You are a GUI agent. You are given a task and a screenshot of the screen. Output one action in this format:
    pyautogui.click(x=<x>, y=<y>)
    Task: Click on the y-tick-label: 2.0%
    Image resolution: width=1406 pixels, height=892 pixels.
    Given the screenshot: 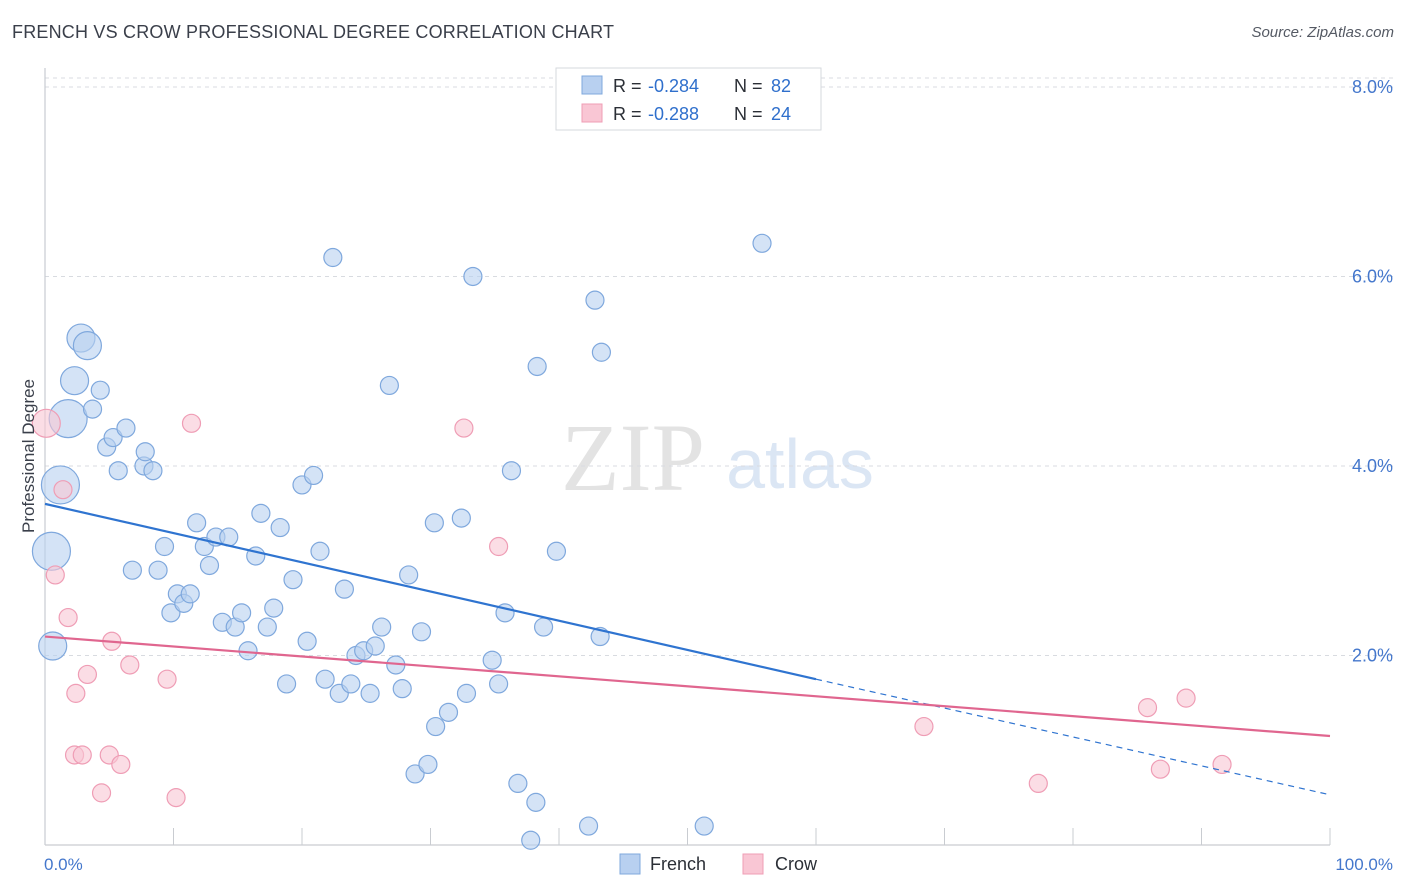 What is the action you would take?
    pyautogui.click(x=1372, y=655)
    